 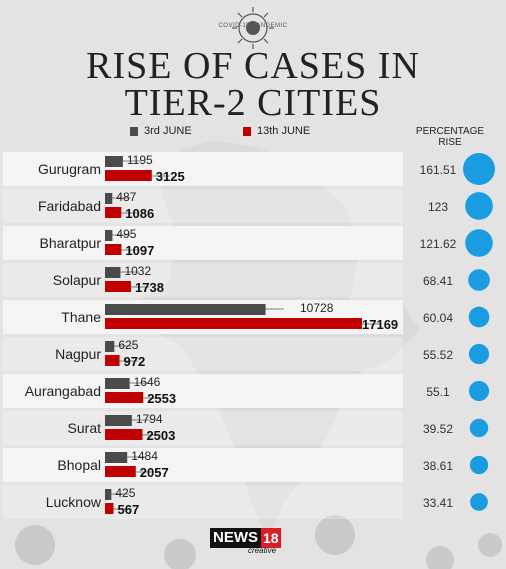 What do you see at coordinates (380, 324) in the screenshot?
I see `value-label-13th-june: 17169` at bounding box center [380, 324].